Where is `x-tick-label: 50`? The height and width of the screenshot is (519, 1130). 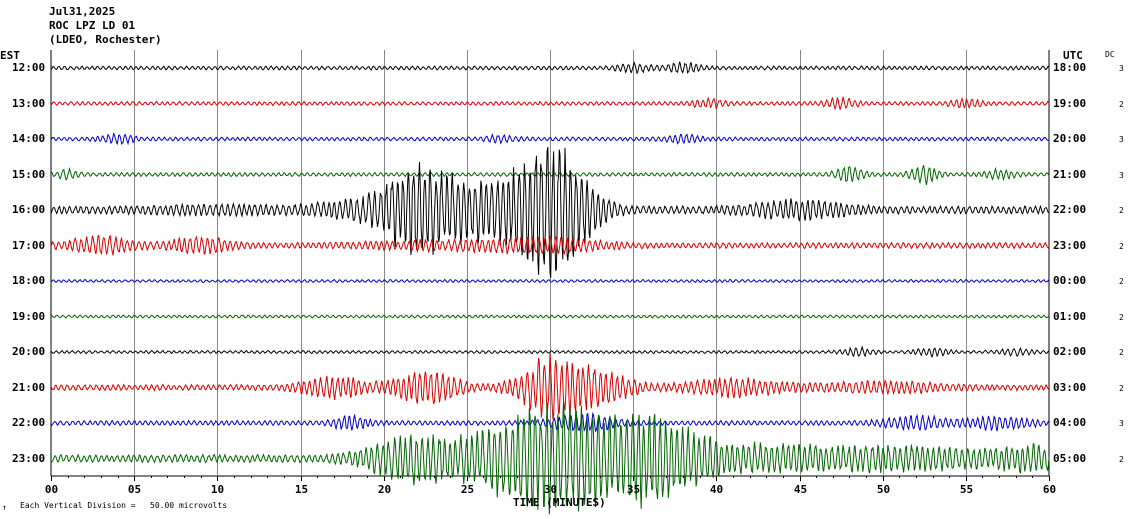 x-tick-label: 50 is located at coordinates (883, 489).